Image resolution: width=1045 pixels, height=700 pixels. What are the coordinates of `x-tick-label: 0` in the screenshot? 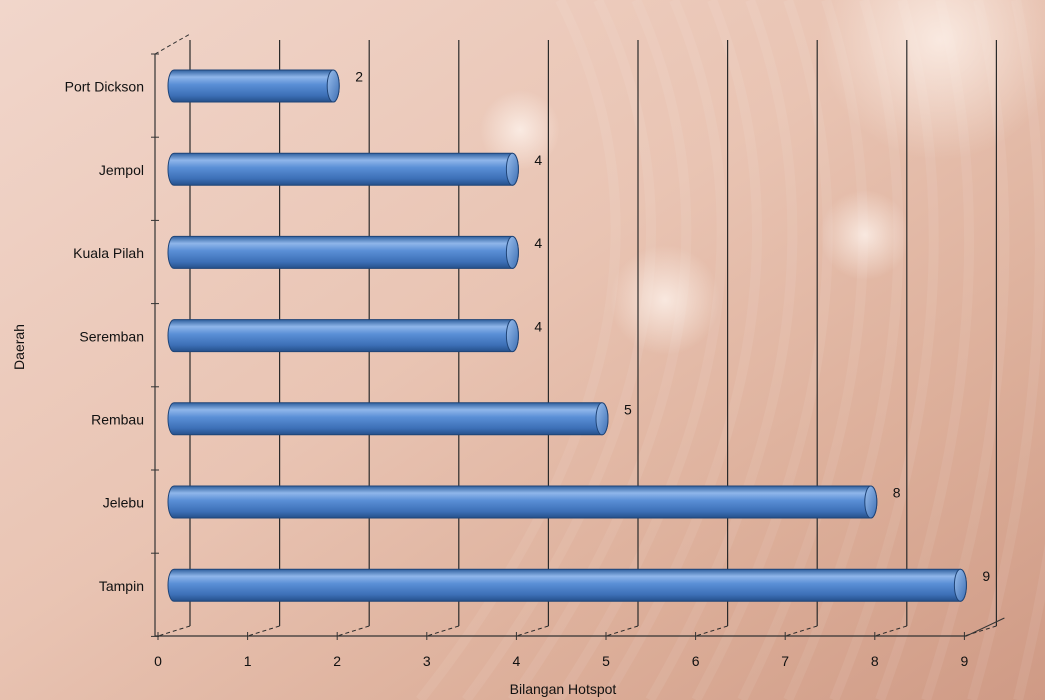 It's located at (158, 661).